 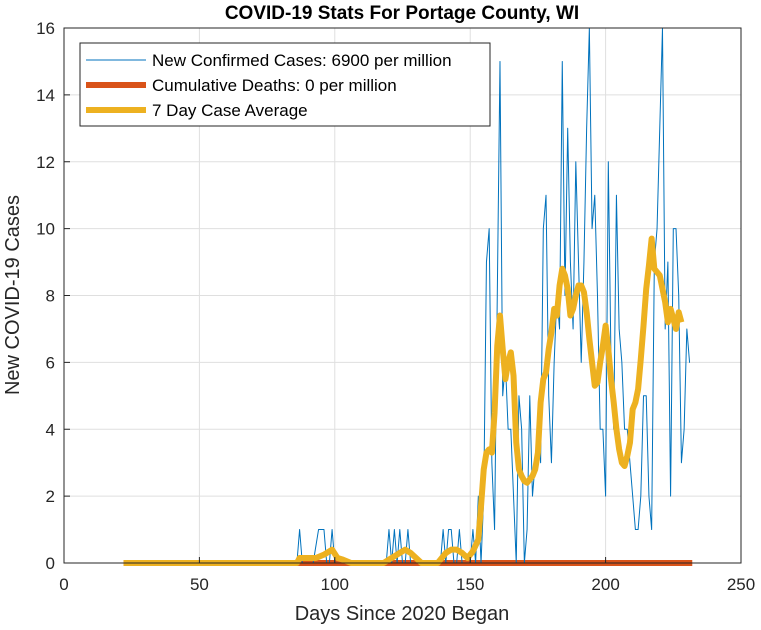 I want to click on y-tick-label: 14, so click(x=45, y=95).